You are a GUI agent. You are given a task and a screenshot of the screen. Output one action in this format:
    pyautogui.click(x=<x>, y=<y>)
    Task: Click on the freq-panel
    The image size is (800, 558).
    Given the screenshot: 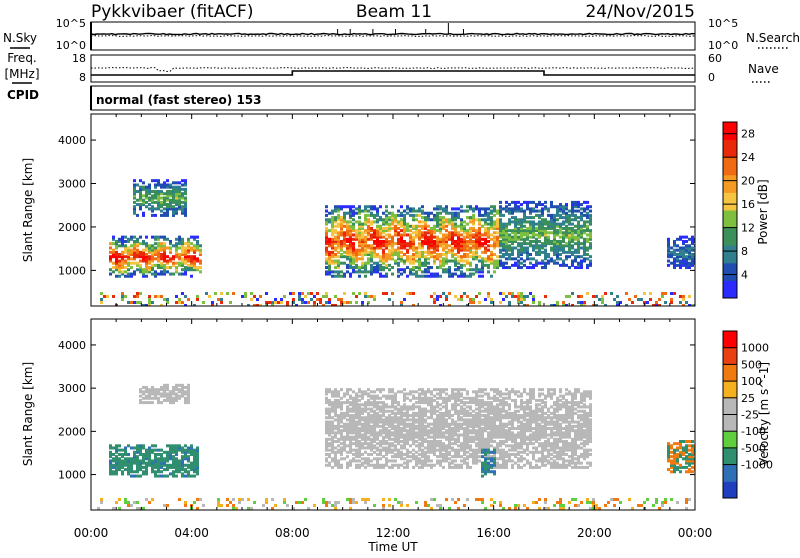 What is the action you would take?
    pyautogui.click(x=393, y=68)
    